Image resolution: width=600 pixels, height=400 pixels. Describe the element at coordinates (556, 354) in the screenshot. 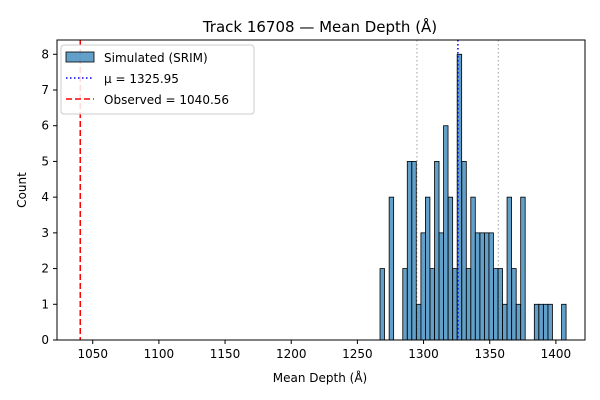

I see `x-tick-label: 1400` at that location.